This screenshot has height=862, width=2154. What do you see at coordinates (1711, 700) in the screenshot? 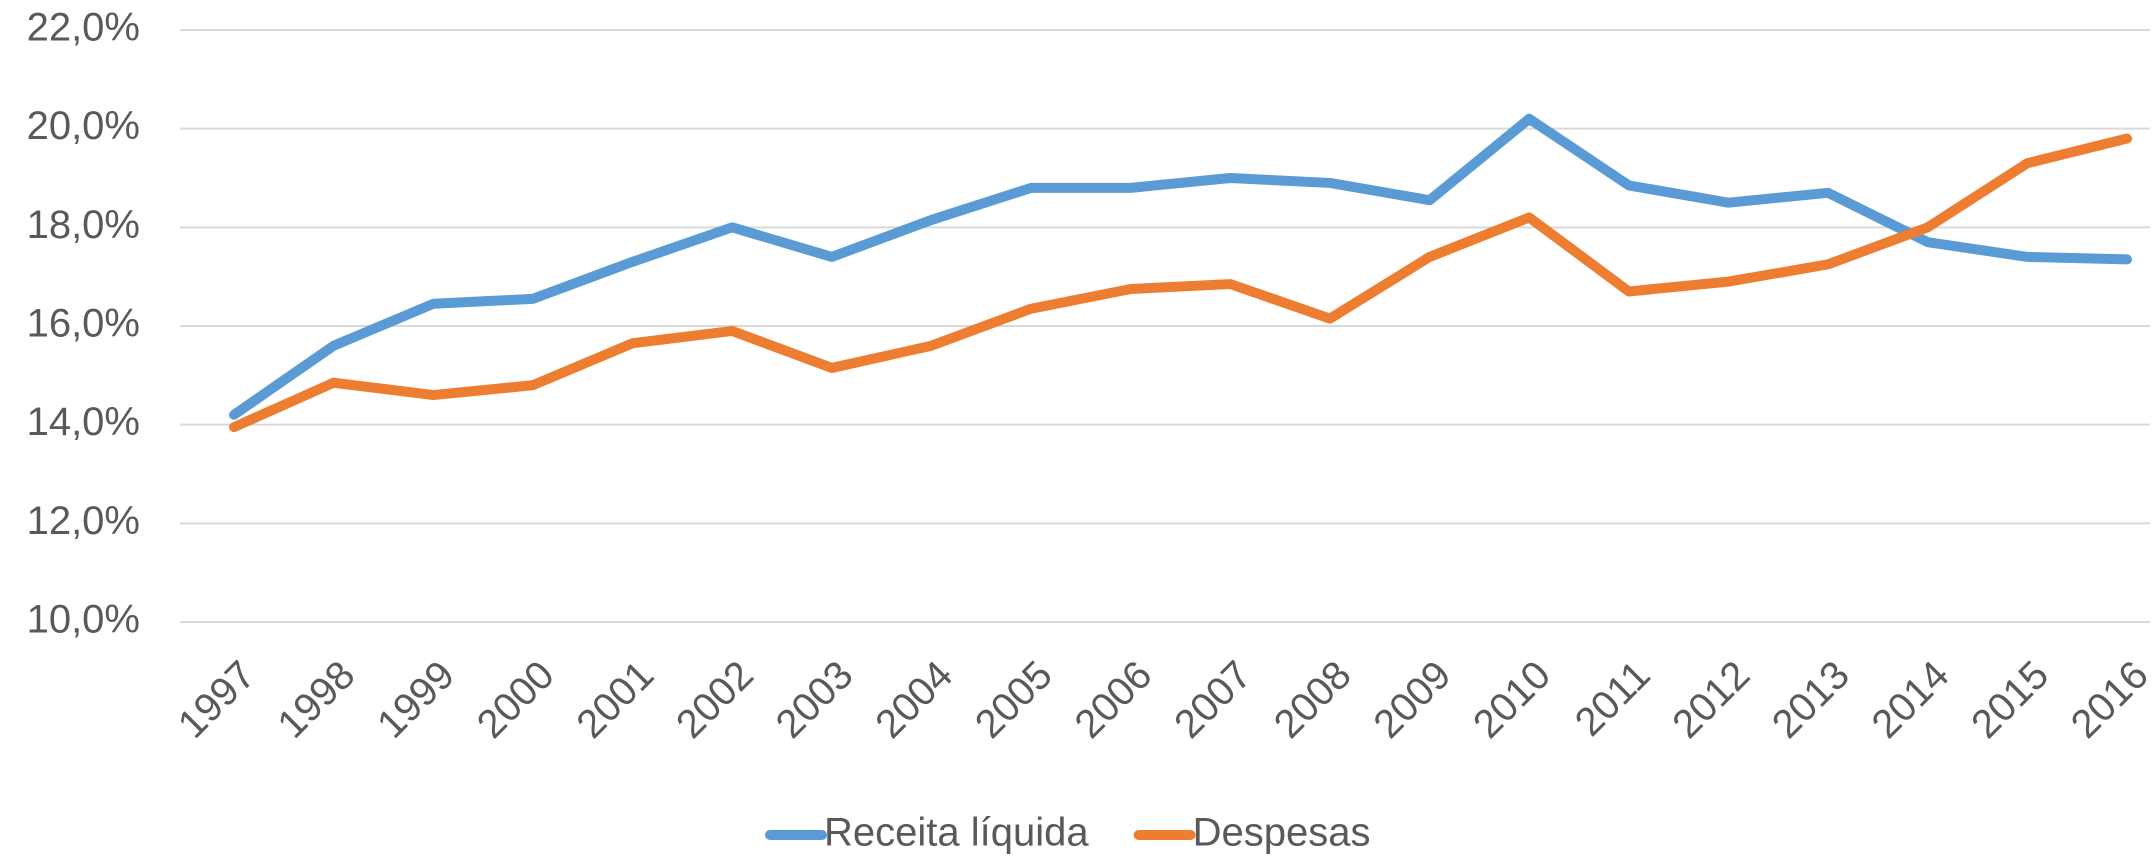
I see `x-tick-label: 2012` at bounding box center [1711, 700].